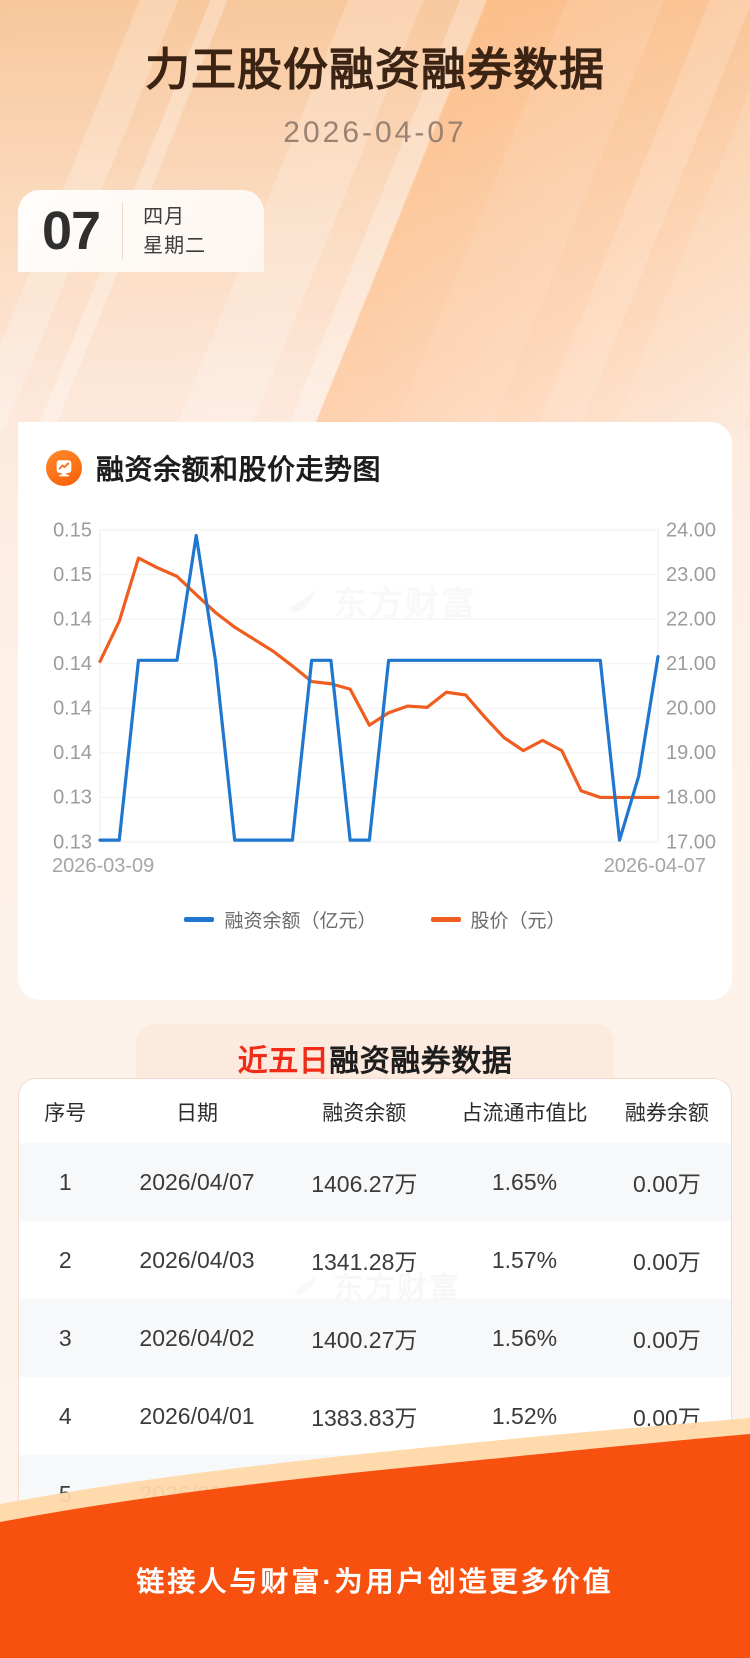 Image resolution: width=750 pixels, height=1658 pixels. Describe the element at coordinates (65, 1114) in the screenshot. I see `column-header-index: 序号` at that location.